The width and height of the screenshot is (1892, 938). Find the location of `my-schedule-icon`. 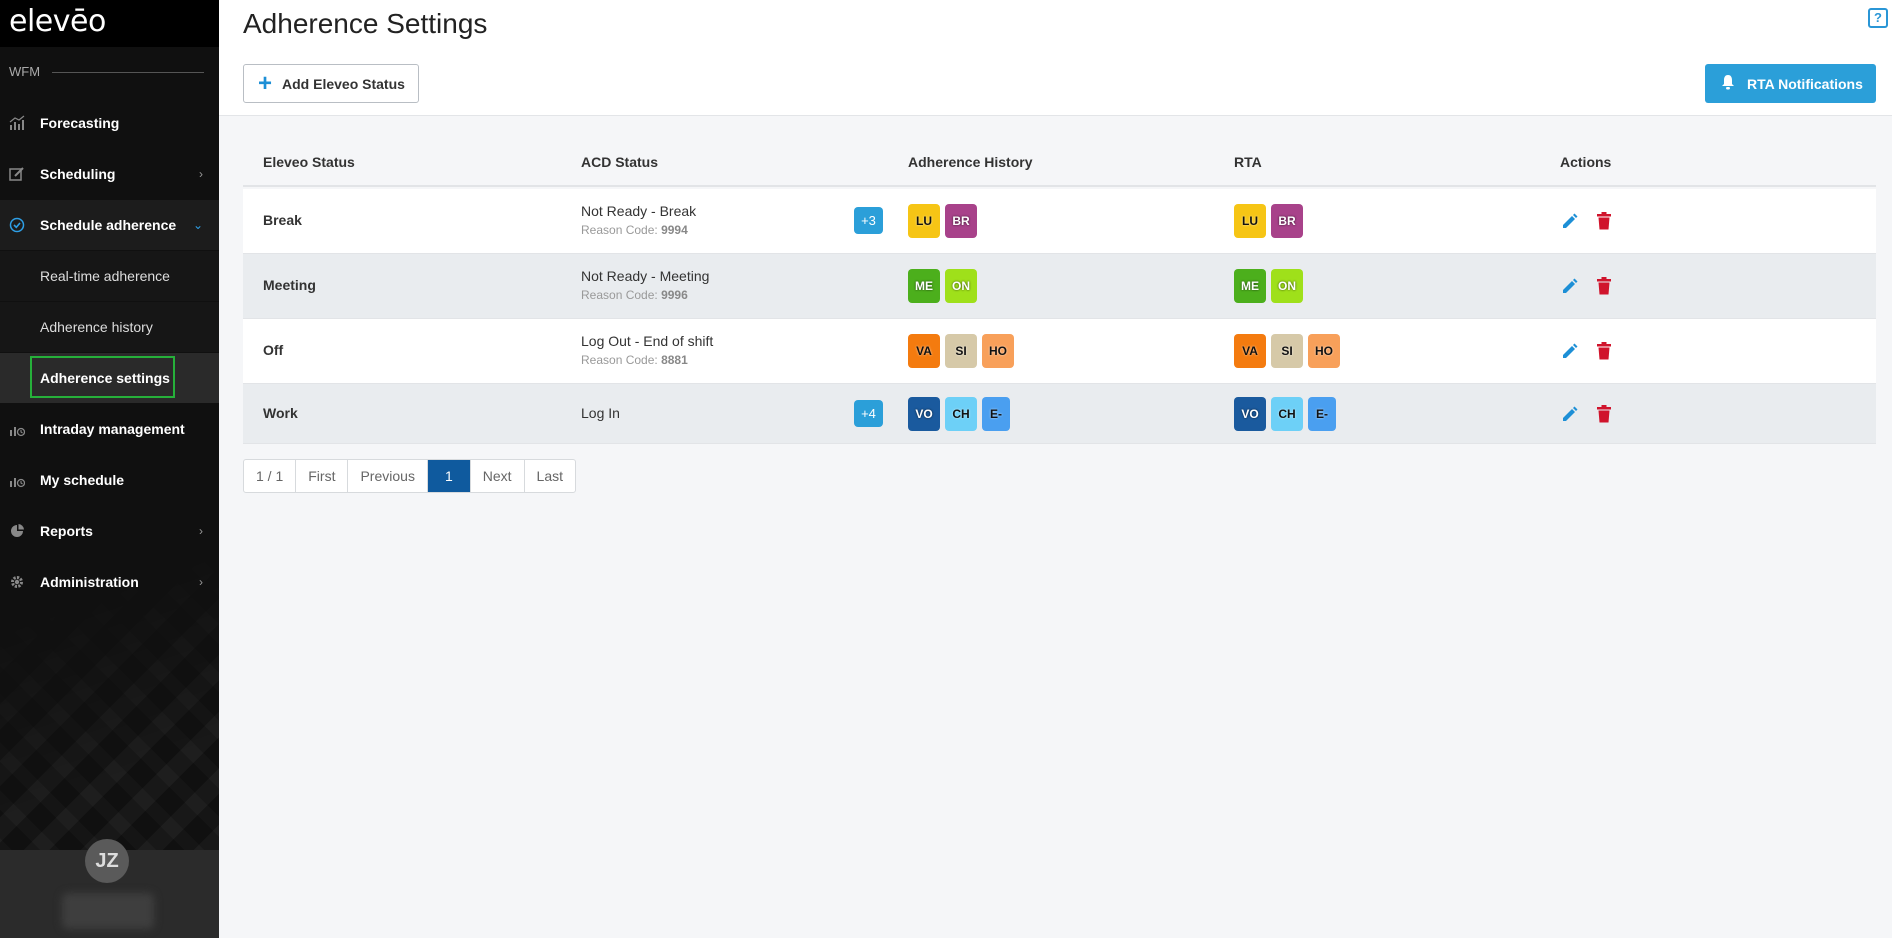

my-schedule-icon is located at coordinates (17, 480).